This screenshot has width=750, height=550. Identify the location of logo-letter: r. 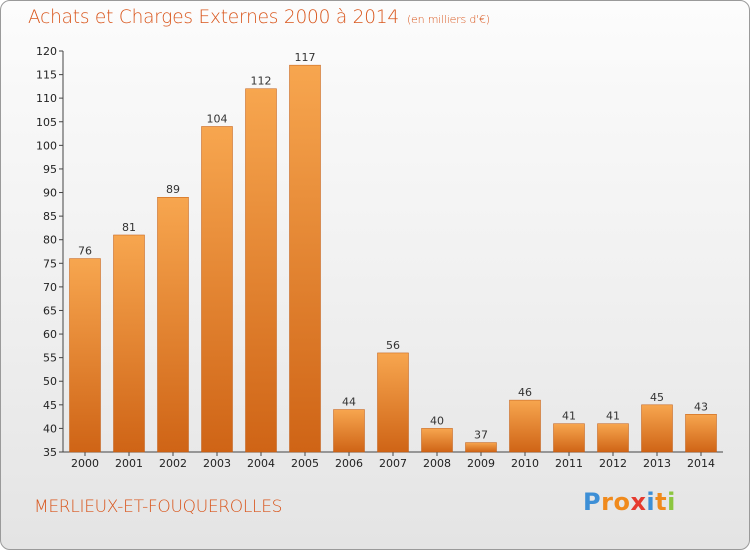
(607, 502).